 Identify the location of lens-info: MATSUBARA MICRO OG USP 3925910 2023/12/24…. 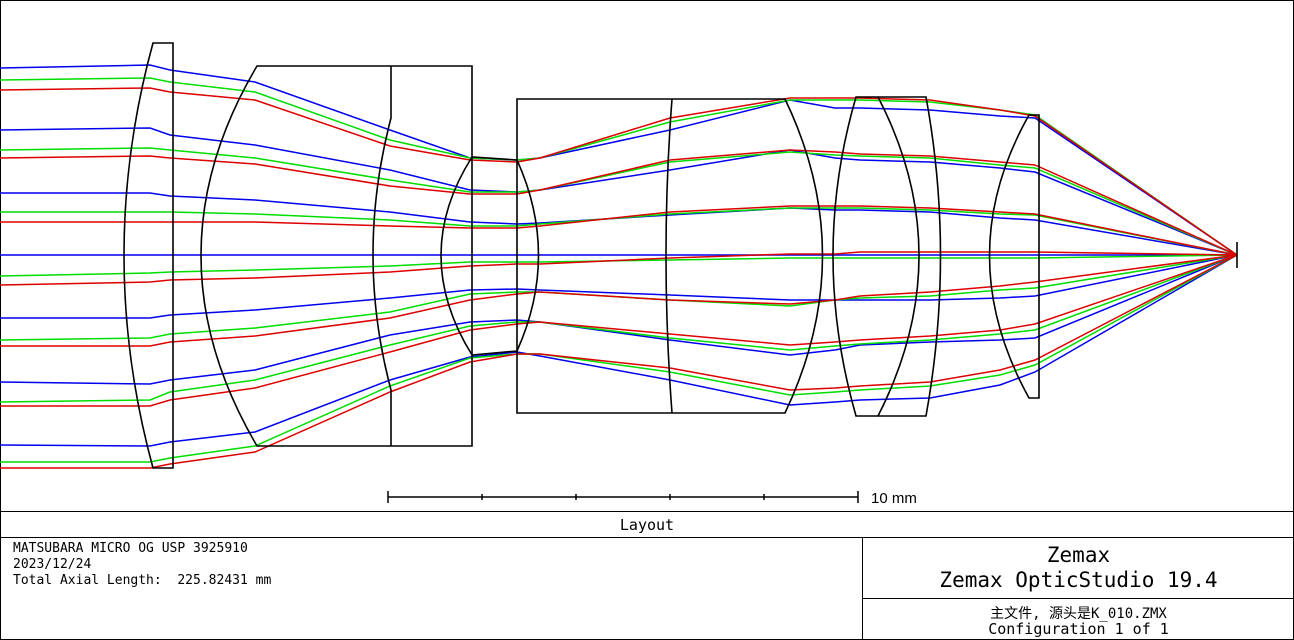
(142, 565).